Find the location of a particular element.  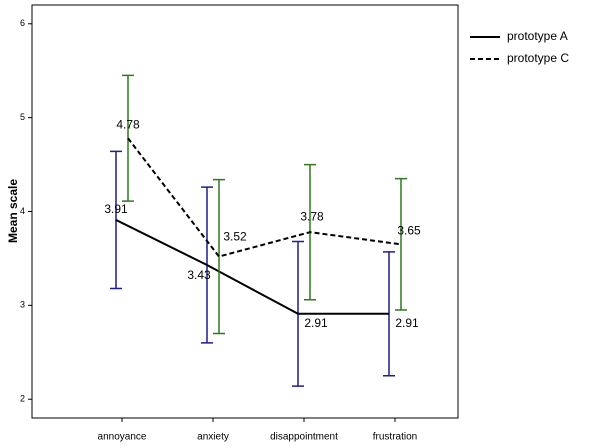

legend-label: prototype A is located at coordinates (537, 36).